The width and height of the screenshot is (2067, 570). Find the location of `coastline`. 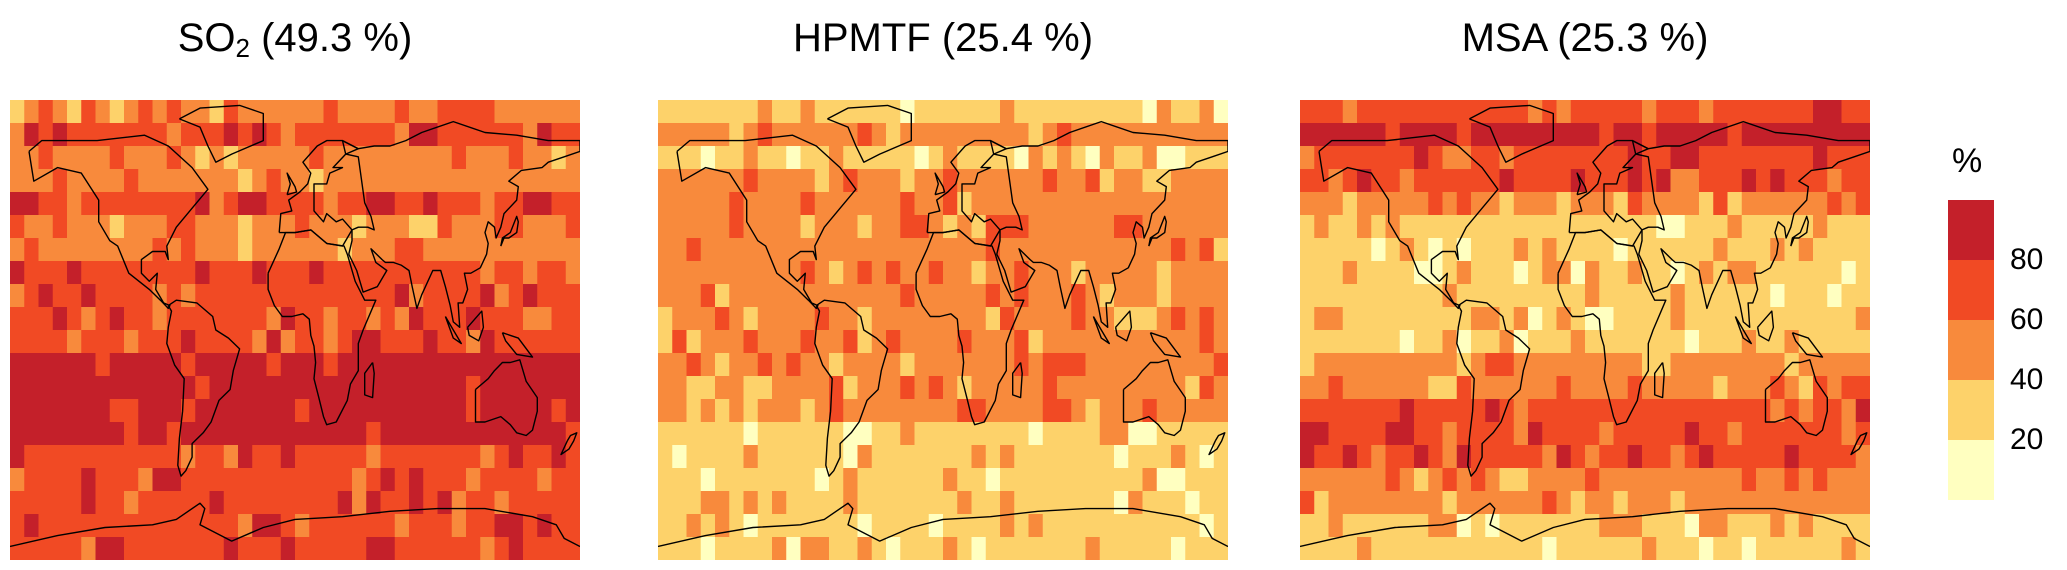

coastline is located at coordinates (221, 133).